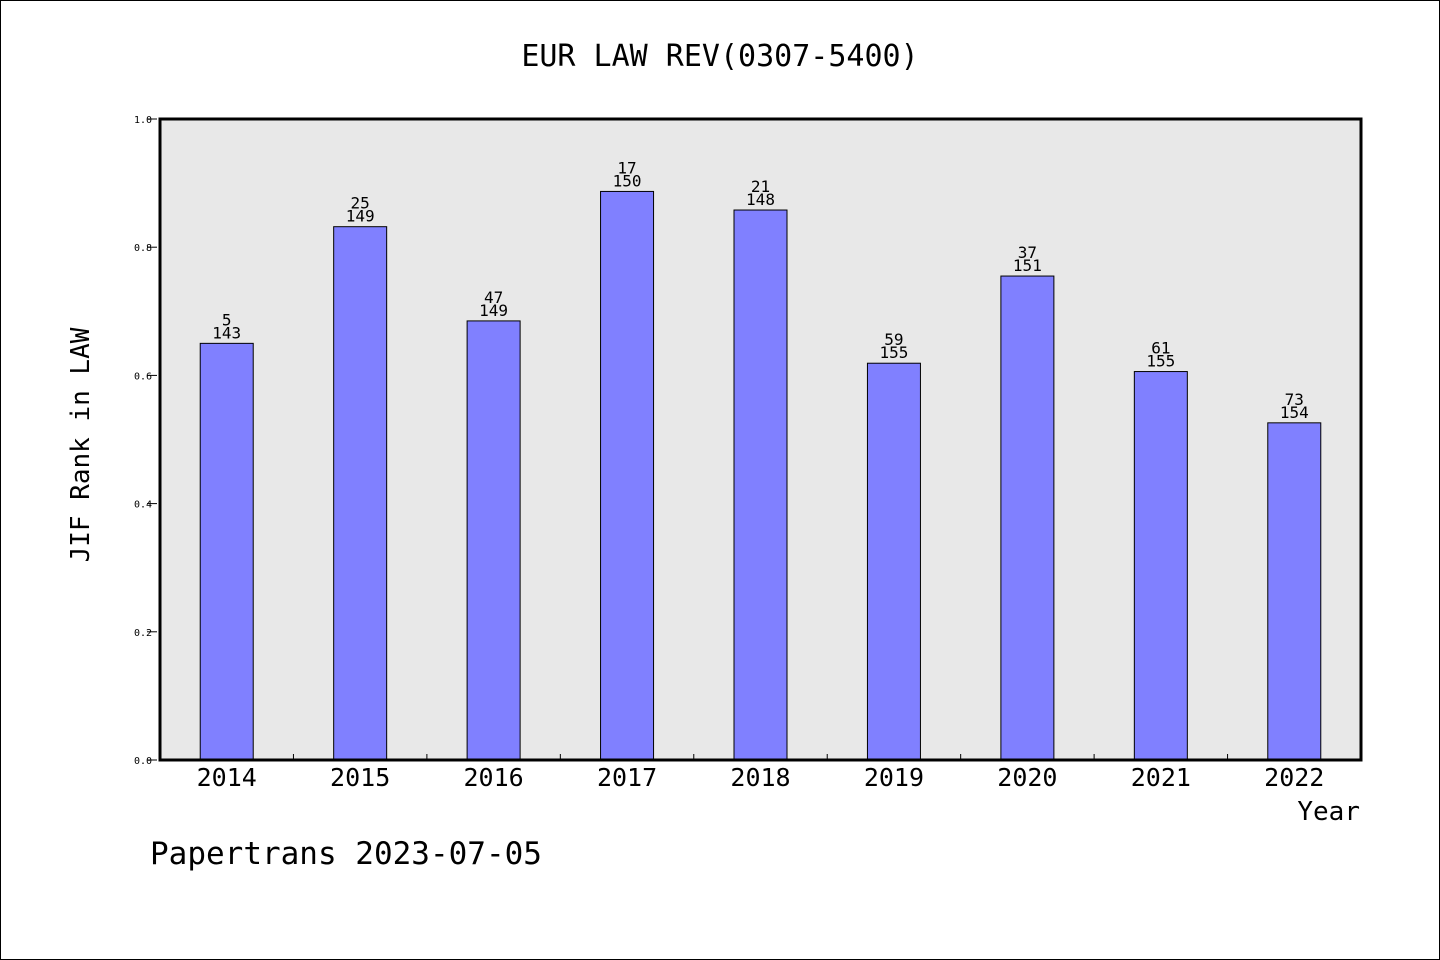 The width and height of the screenshot is (1440, 960). Describe the element at coordinates (143, 376) in the screenshot. I see `y-tick-label: 0.6` at that location.